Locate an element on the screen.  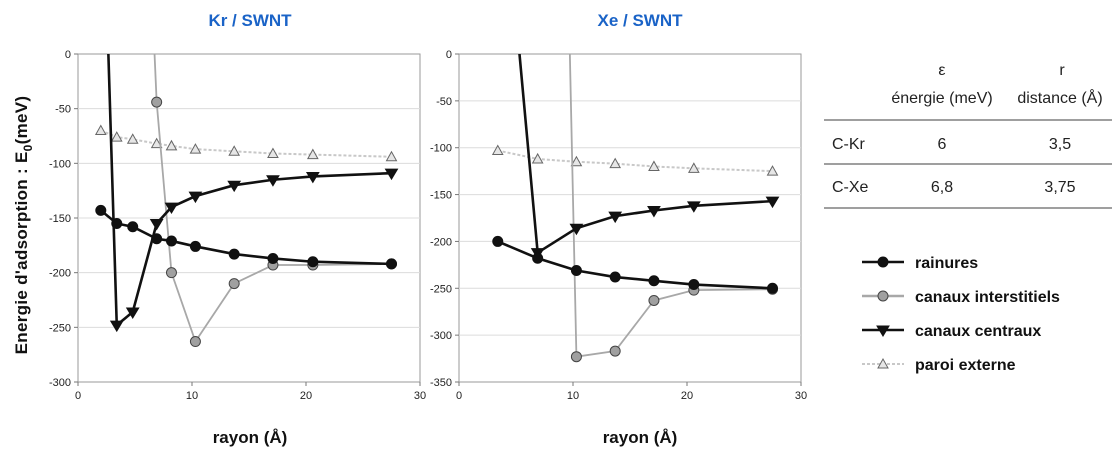
gridlines is located at coordinates (249, 218).